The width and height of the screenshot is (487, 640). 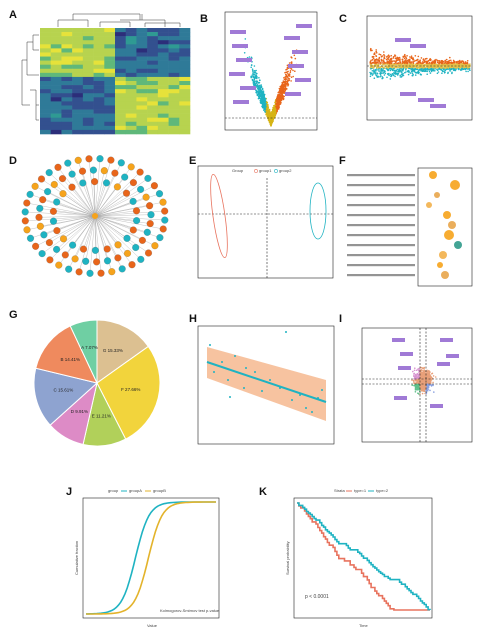 I want to click on pca-legend: Group group1 group2, so click(x=262, y=170).